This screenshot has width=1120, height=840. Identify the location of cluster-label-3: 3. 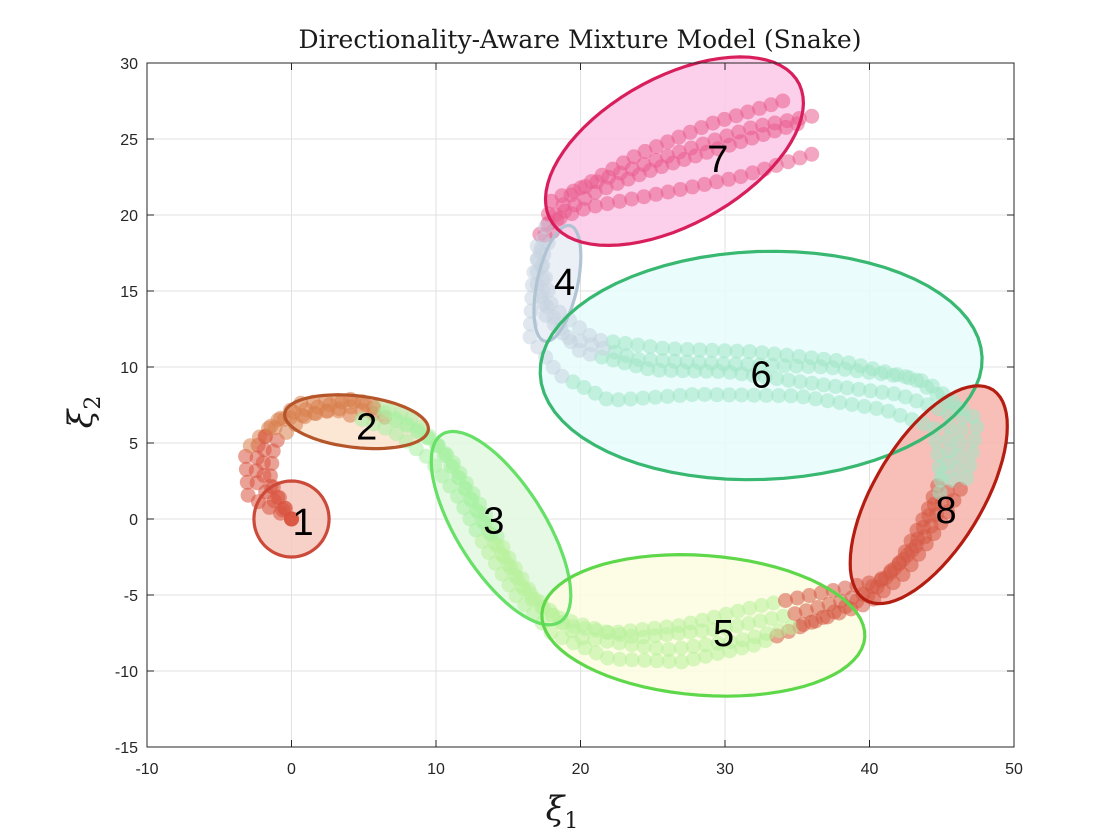
(493, 522).